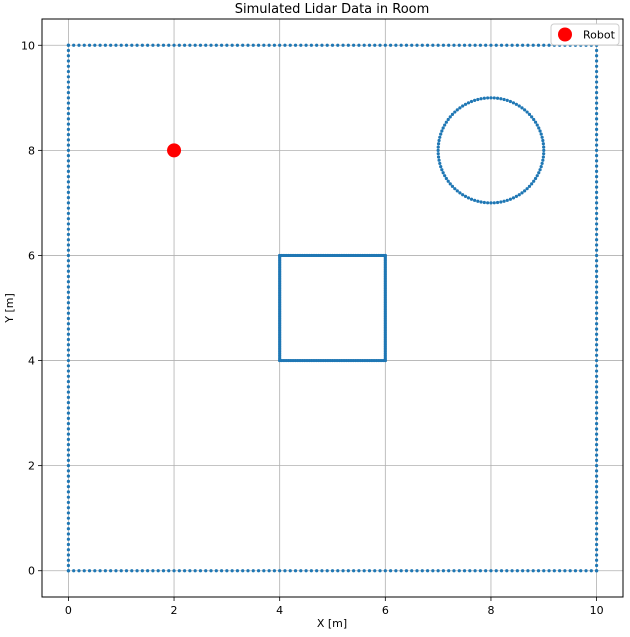 This screenshot has height=637, width=630. Describe the element at coordinates (490, 610) in the screenshot. I see `x-tick-label: 8` at that location.